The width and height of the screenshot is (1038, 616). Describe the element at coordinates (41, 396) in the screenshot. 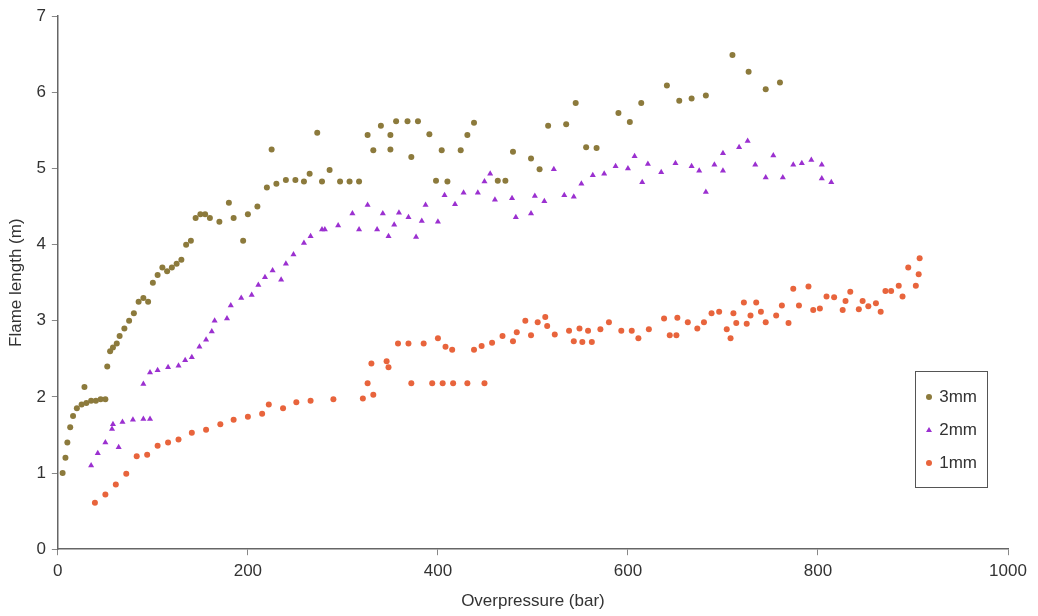

I see `y-tick-label: 2` at that location.